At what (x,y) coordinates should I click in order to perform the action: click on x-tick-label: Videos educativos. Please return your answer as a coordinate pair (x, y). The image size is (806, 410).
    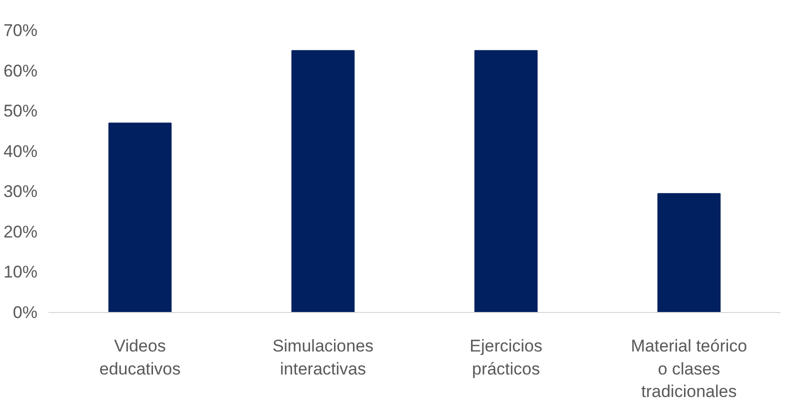
    Looking at the image, I should click on (140, 357).